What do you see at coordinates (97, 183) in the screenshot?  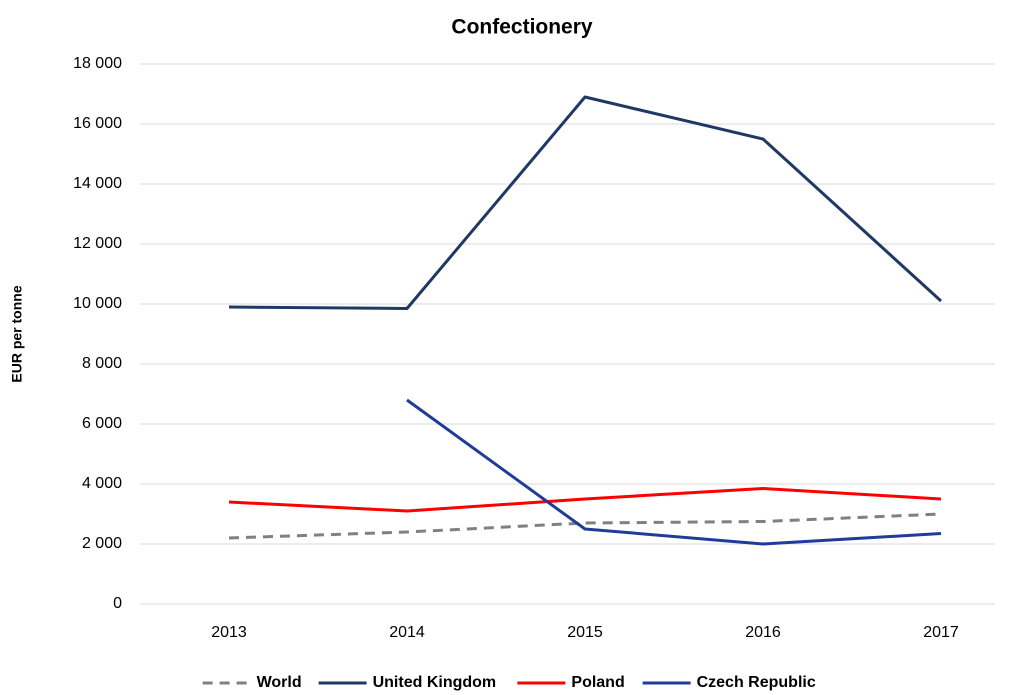 I see `y-tick-label: 14 000` at bounding box center [97, 183].